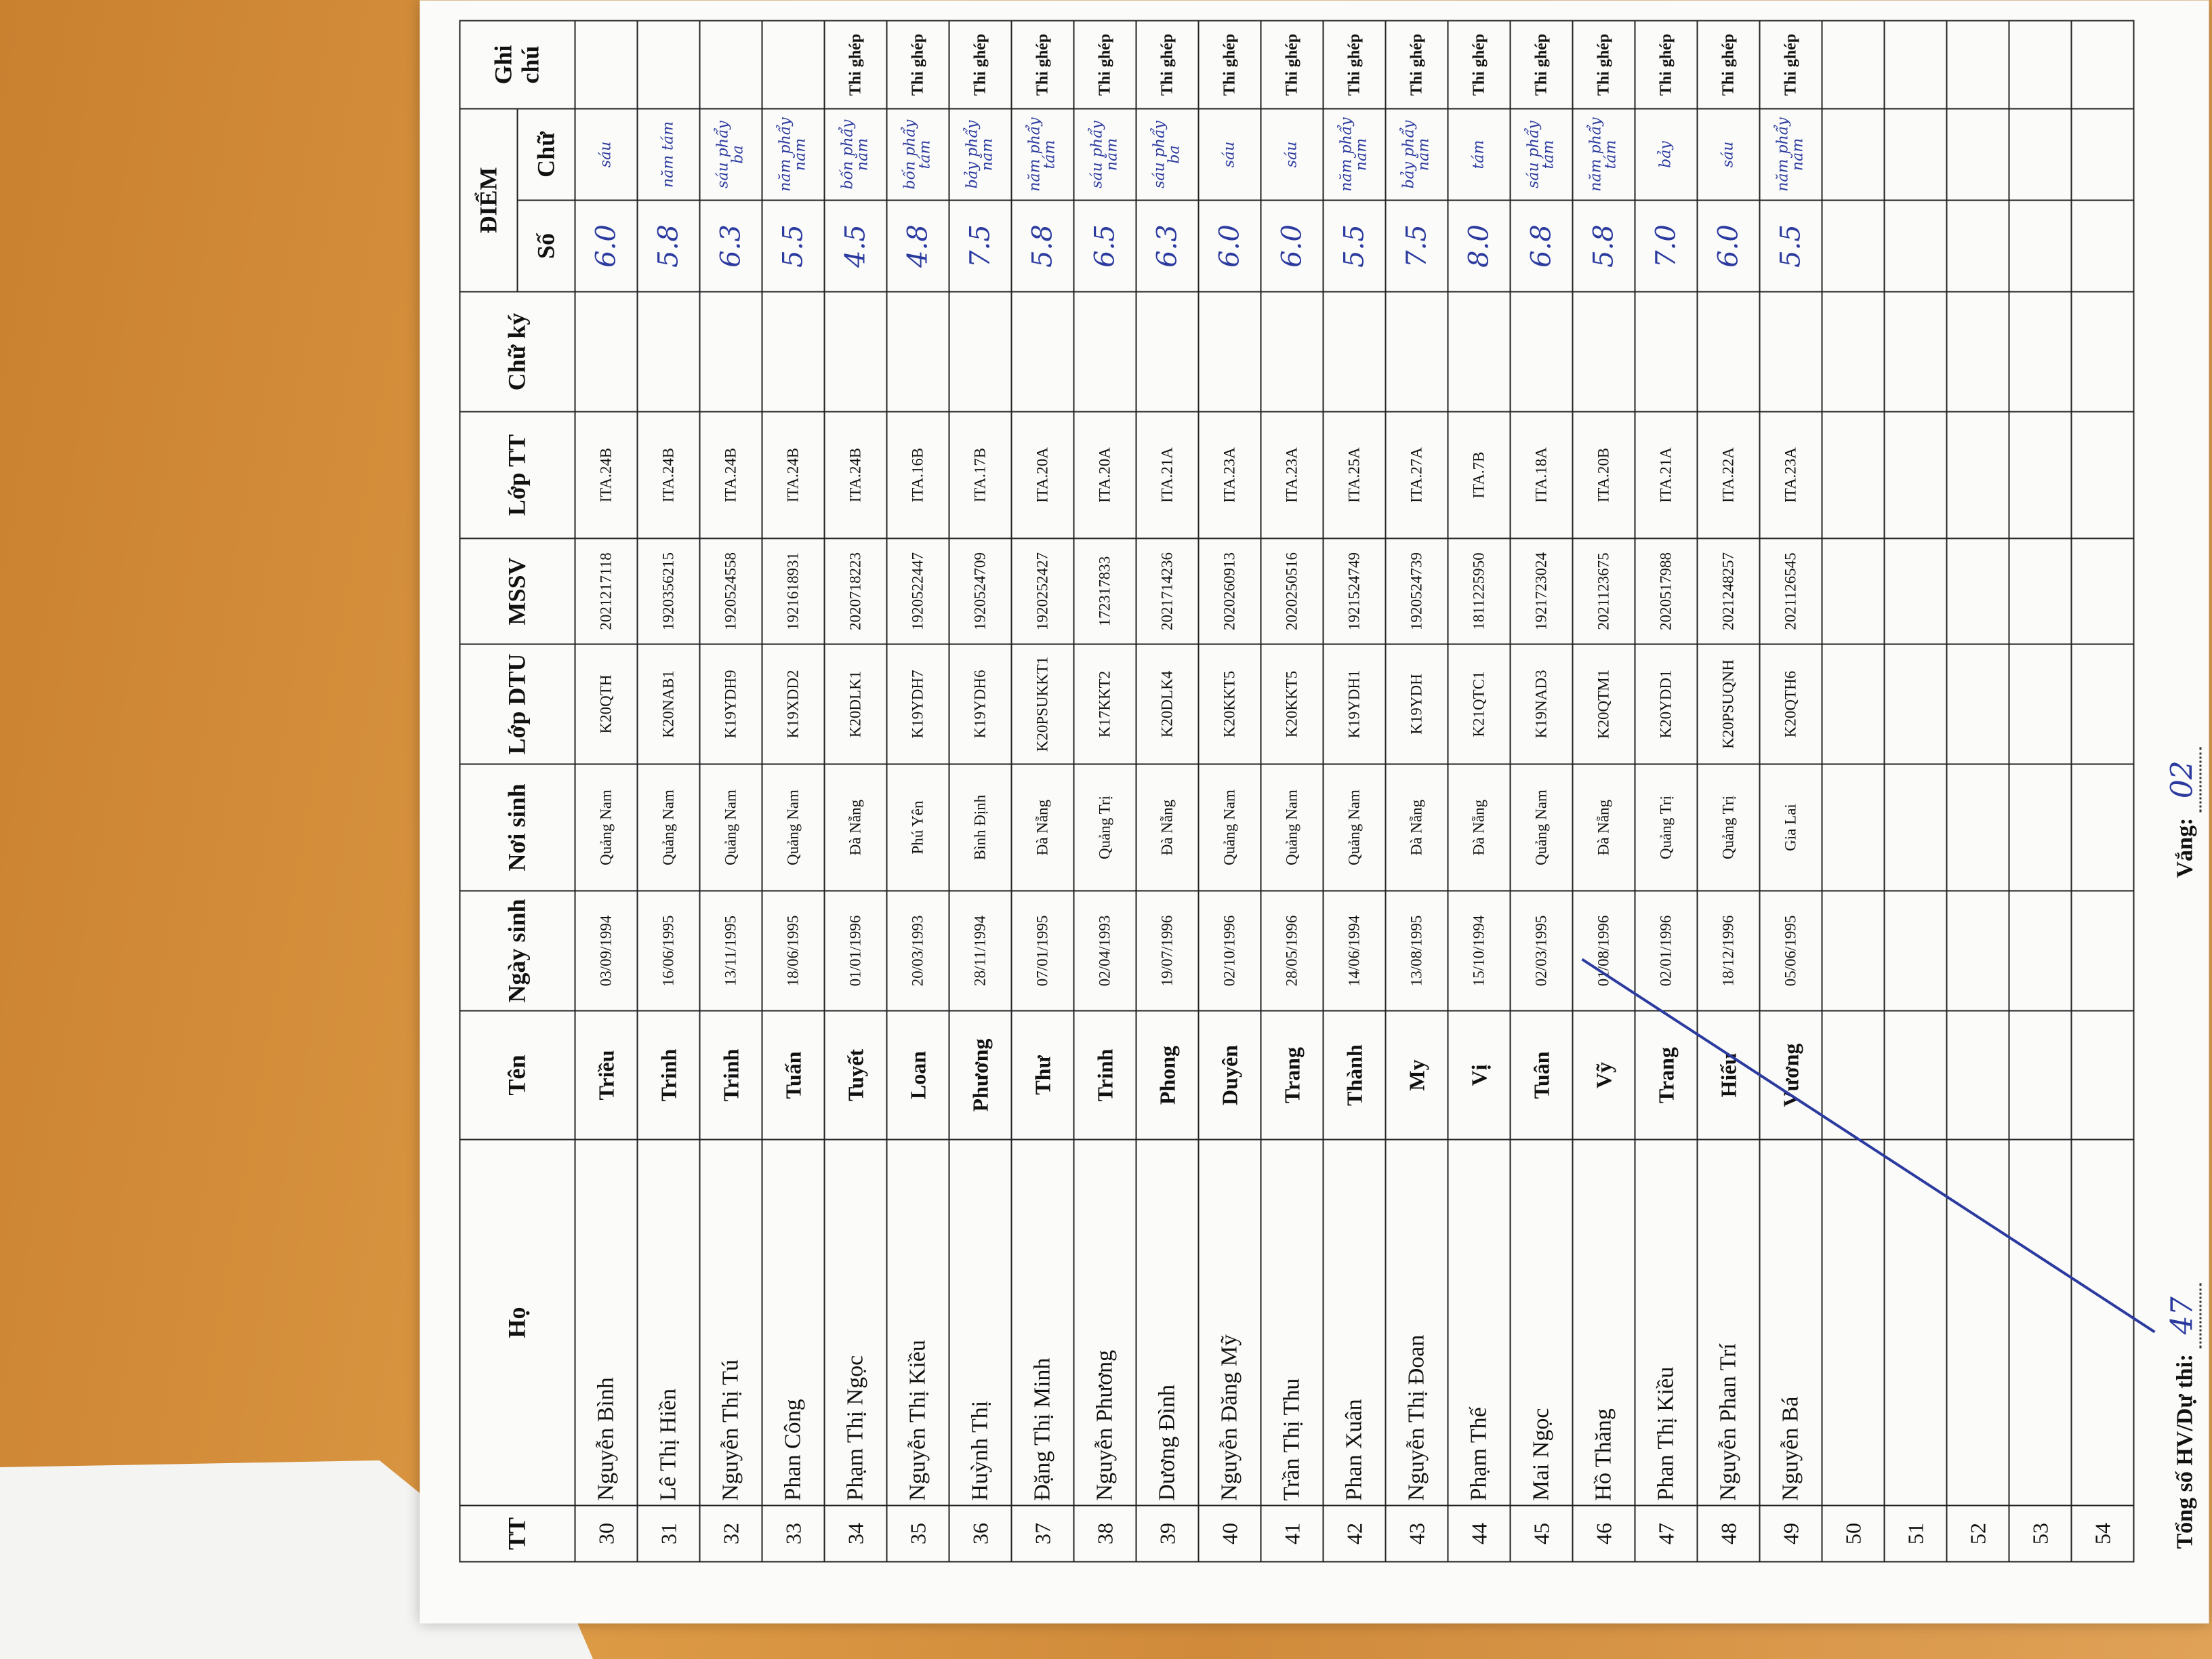 This screenshot has height=1659, width=2212. I want to click on pen-stroke, so click(1869, 1146).